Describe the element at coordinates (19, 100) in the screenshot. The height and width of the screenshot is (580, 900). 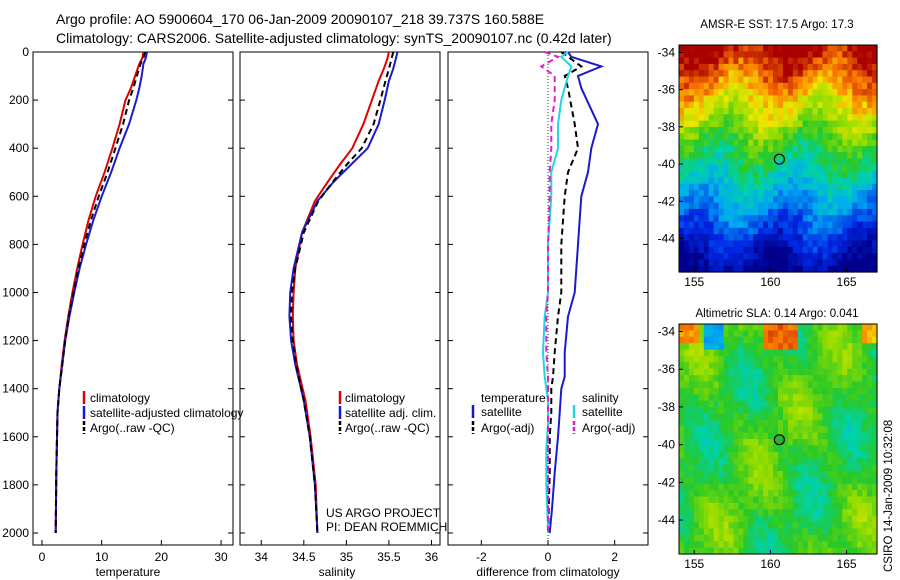
I see `depth-tick-label: 200` at that location.